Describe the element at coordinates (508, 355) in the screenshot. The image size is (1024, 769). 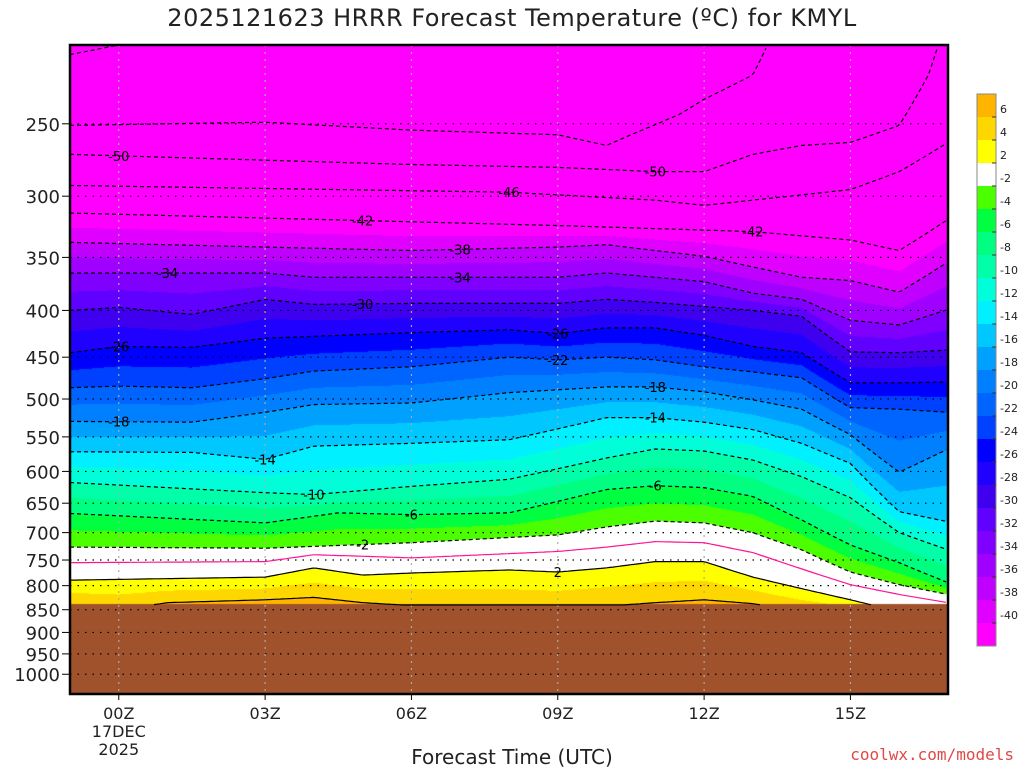
I see `isotherm--26` at that location.